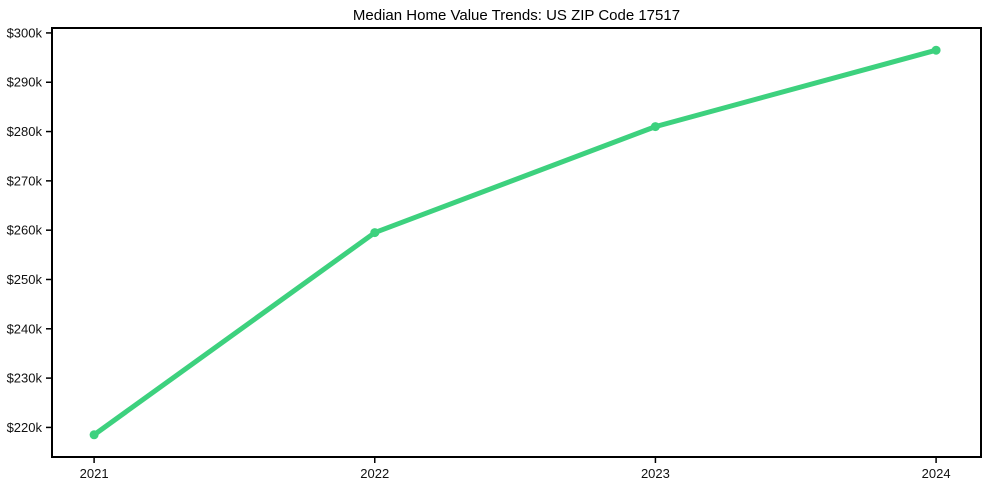 The width and height of the screenshot is (990, 490). I want to click on x-axis-tick-label: 2023, so click(655, 473).